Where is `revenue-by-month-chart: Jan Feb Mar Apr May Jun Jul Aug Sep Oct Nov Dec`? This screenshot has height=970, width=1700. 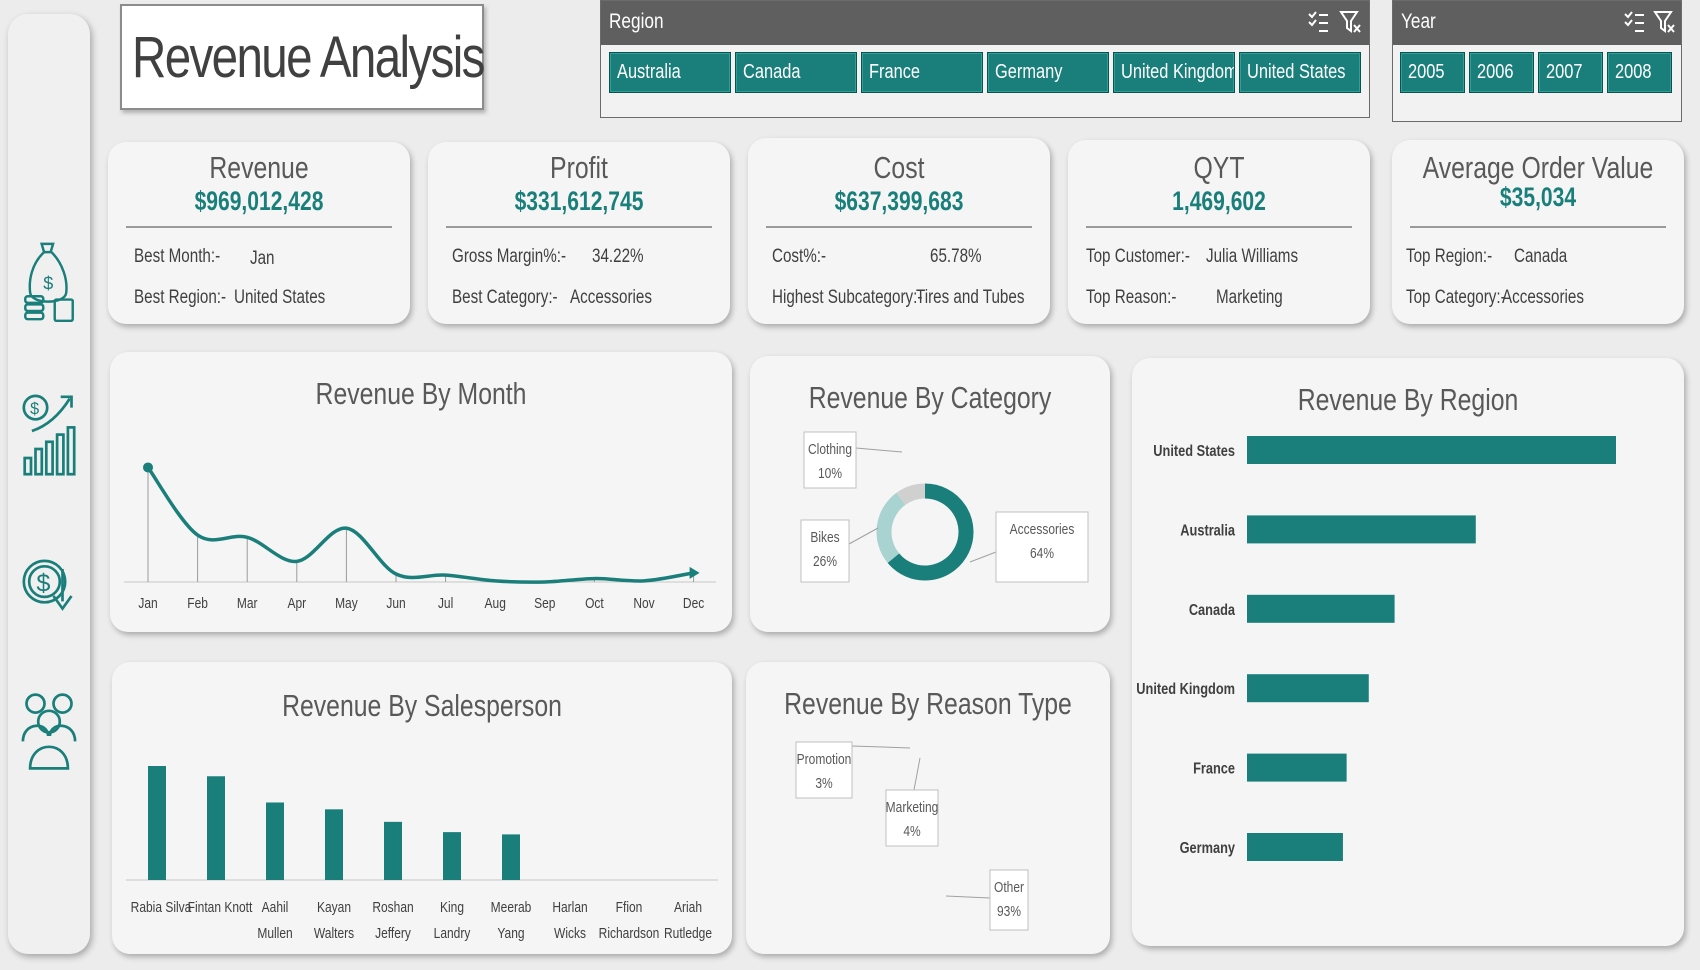 revenue-by-month-chart: Jan Feb Mar Apr May Jun Jul Aug Sep Oct Nov Dec is located at coordinates (420, 537).